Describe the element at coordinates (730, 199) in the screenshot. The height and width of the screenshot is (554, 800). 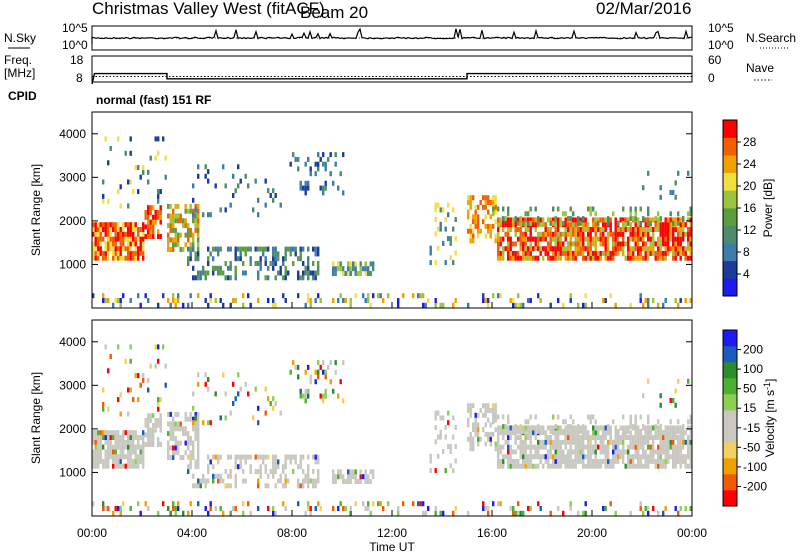
I see `power-colorbar-swatch` at that location.